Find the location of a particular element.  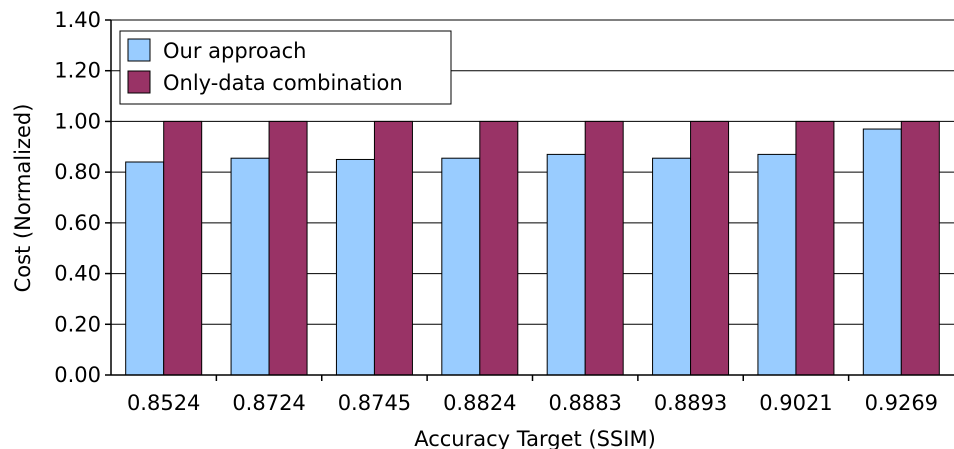

y-tick-label: 1.00 is located at coordinates (77, 121).